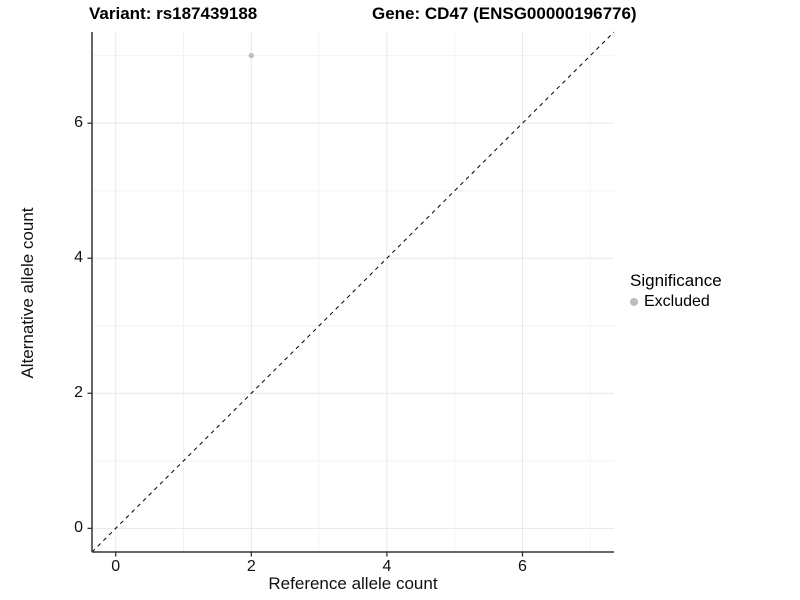 This screenshot has height=600, width=800. I want to click on legend-title: Significance, so click(676, 280).